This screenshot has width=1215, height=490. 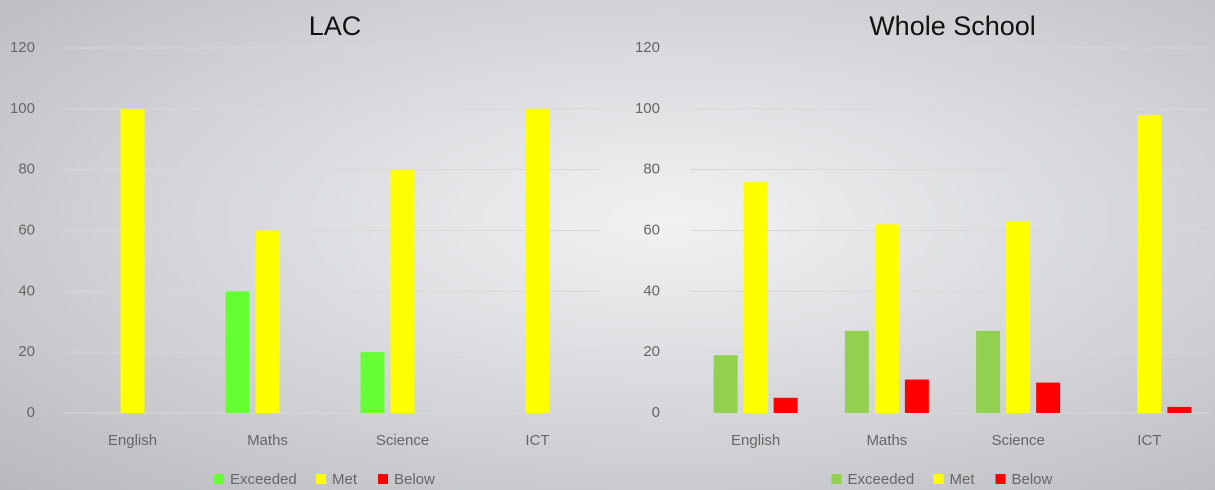 I want to click on chart-title: LAC, so click(x=335, y=26).